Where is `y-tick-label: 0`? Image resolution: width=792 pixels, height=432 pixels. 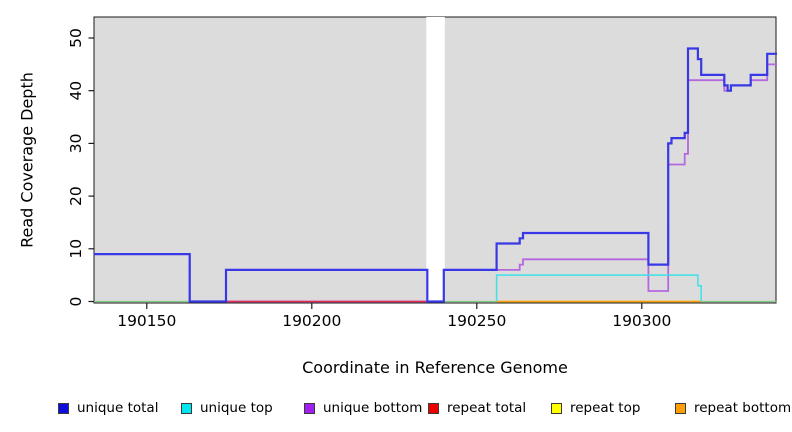 y-tick-label: 0 is located at coordinates (76, 302).